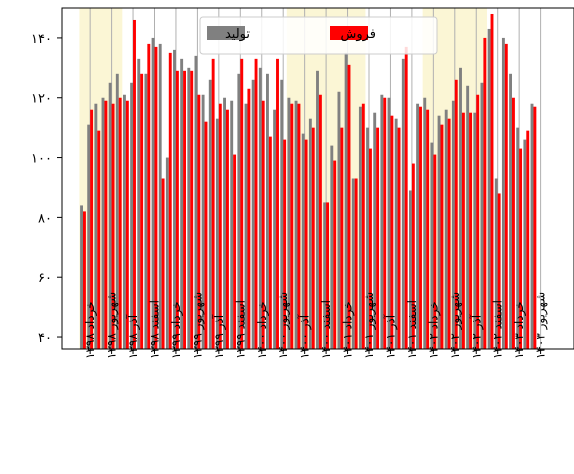  I want to click on legend: تولید فروش, so click(318, 35).